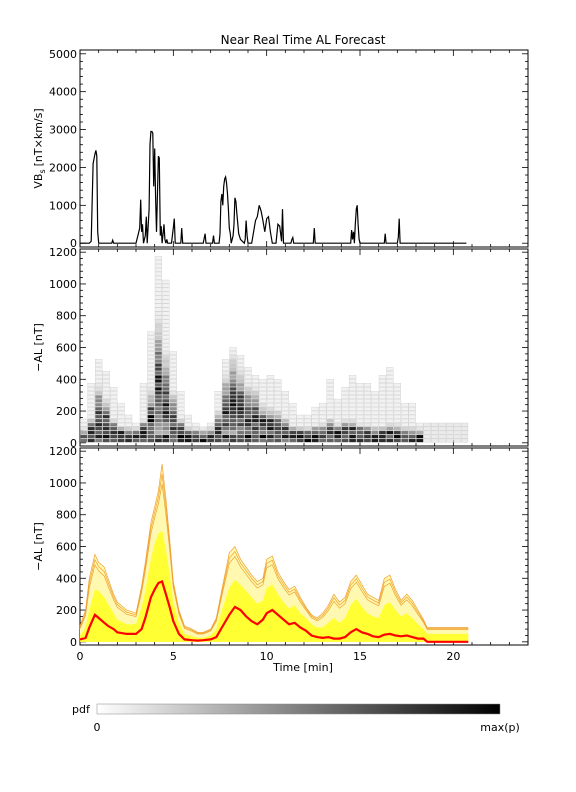 The height and width of the screenshot is (792, 576). I want to click on y-tick-label: 200, so click(66, 411).